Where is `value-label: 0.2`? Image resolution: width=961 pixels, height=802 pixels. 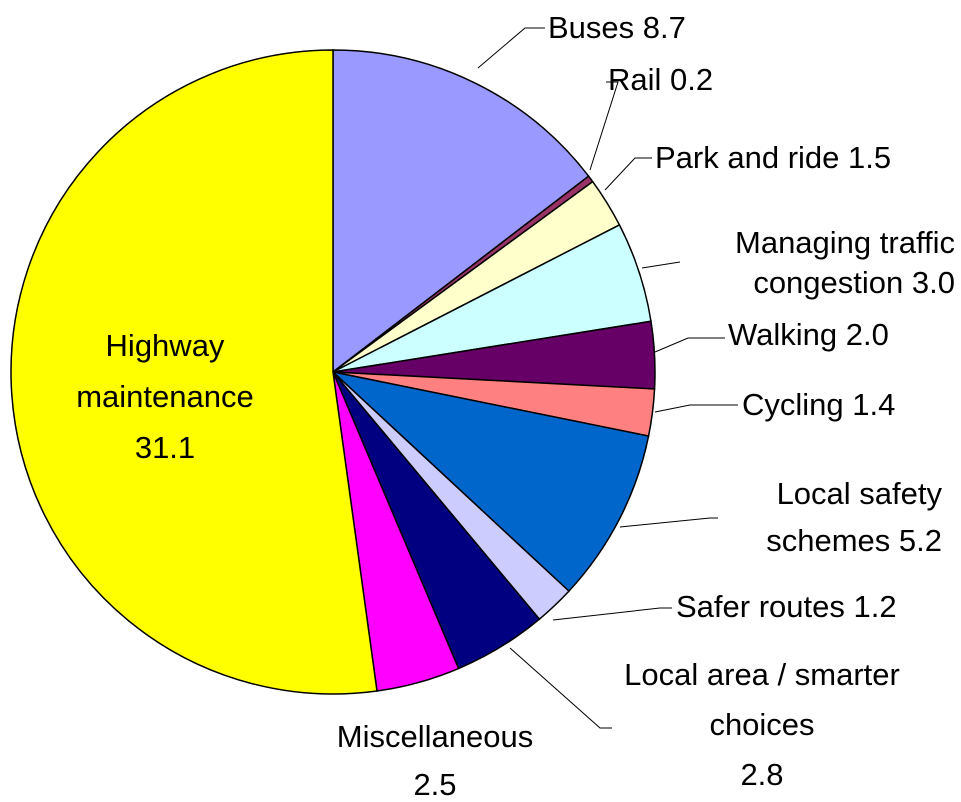
value-label: 0.2 is located at coordinates (692, 79).